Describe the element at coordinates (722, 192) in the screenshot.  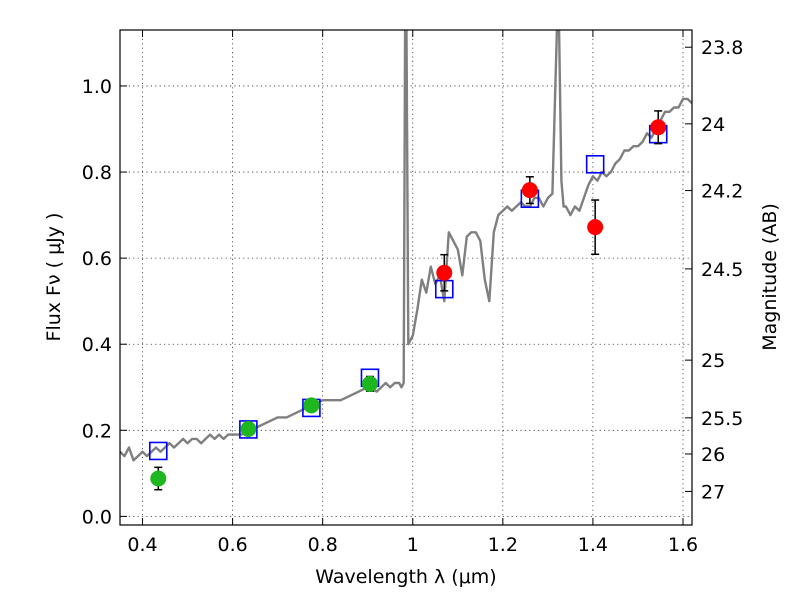
I see `right-tick-label: 24.2` at that location.